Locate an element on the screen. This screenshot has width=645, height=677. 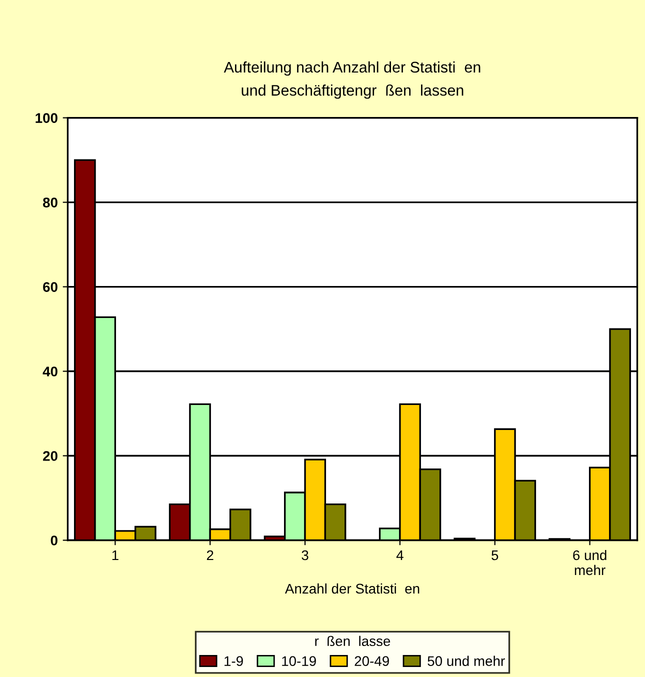
legend-label: 10-19 is located at coordinates (299, 661).